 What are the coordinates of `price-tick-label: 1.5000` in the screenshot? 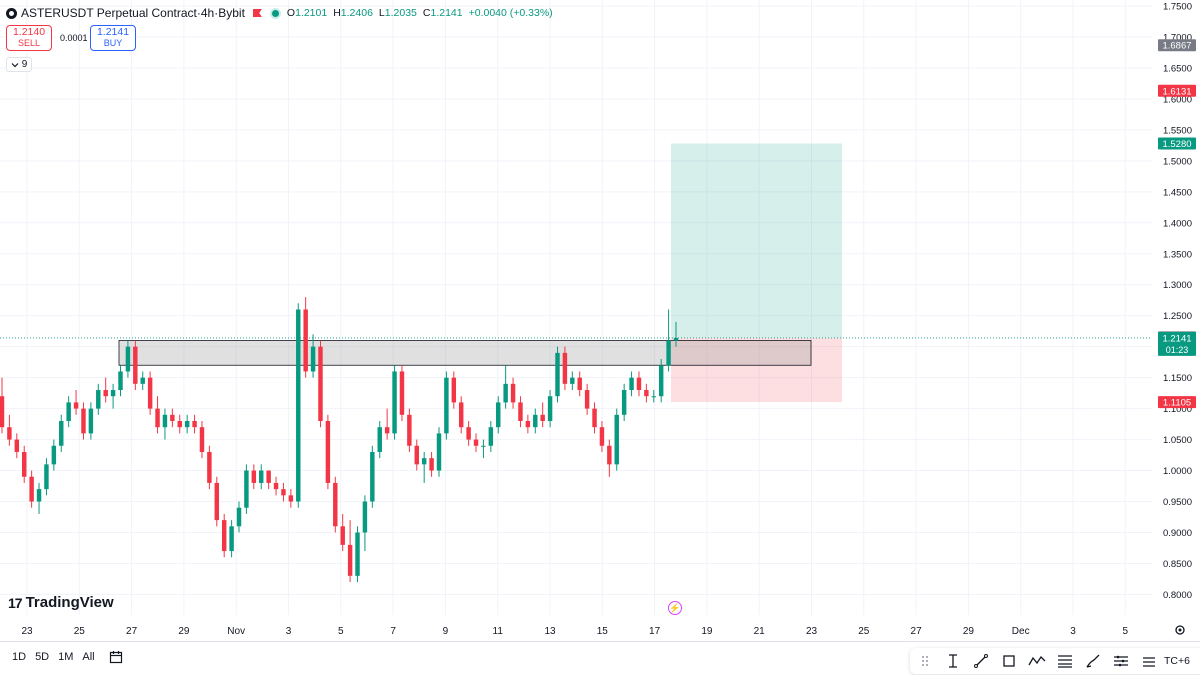 It's located at (1177, 161).